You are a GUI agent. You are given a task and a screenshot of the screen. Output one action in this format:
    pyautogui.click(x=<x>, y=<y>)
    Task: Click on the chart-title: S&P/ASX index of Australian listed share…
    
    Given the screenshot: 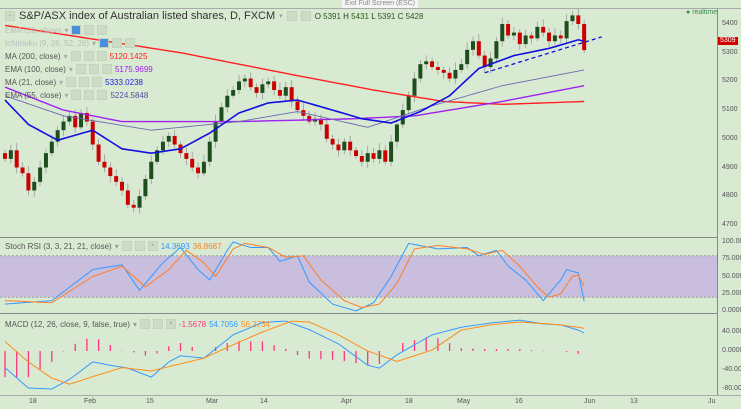 What is the action you would take?
    pyautogui.click(x=147, y=16)
    